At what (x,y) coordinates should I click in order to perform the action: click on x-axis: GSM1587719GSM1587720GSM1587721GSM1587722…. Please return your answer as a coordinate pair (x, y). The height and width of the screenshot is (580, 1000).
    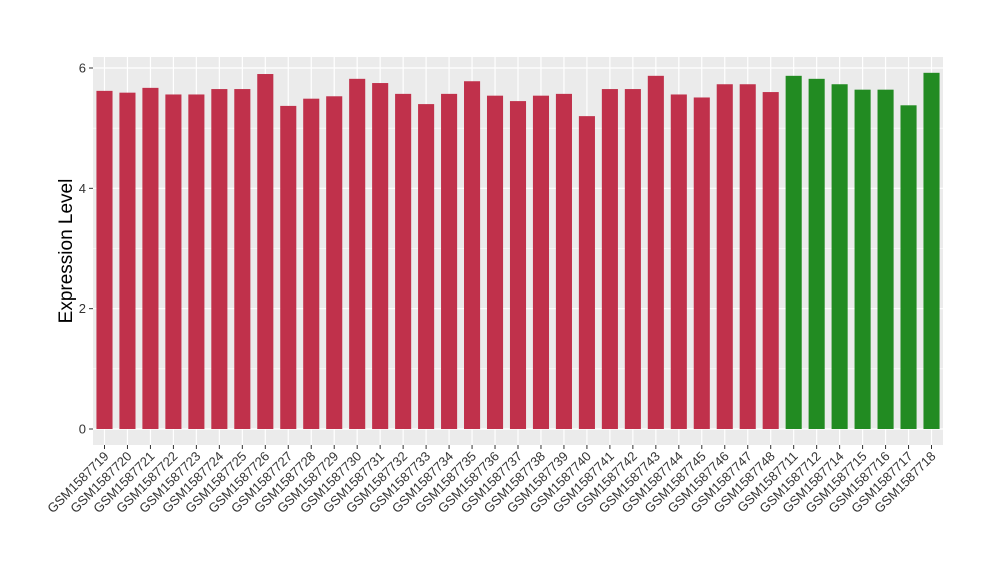
    Looking at the image, I should click on (491, 480).